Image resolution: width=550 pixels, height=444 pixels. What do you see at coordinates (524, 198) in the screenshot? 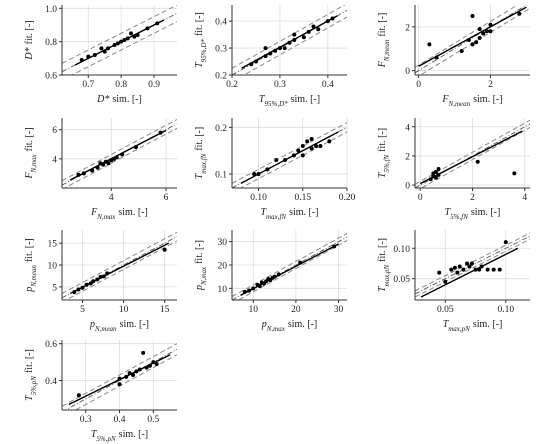
I see `x-tick-label: 4` at bounding box center [524, 198].